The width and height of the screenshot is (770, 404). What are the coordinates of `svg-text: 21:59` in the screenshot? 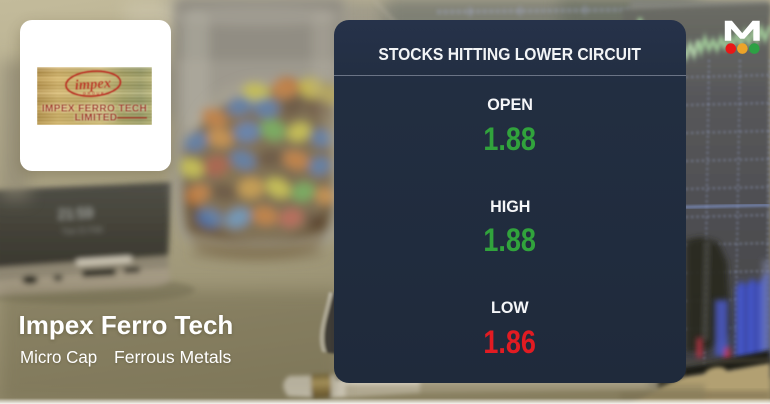 It's located at (76, 213).